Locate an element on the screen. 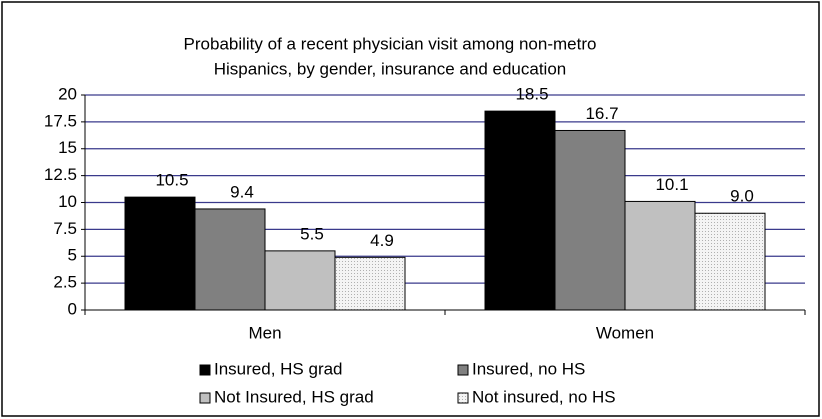 The width and height of the screenshot is (822, 419). data-label: 9.0 is located at coordinates (742, 196).